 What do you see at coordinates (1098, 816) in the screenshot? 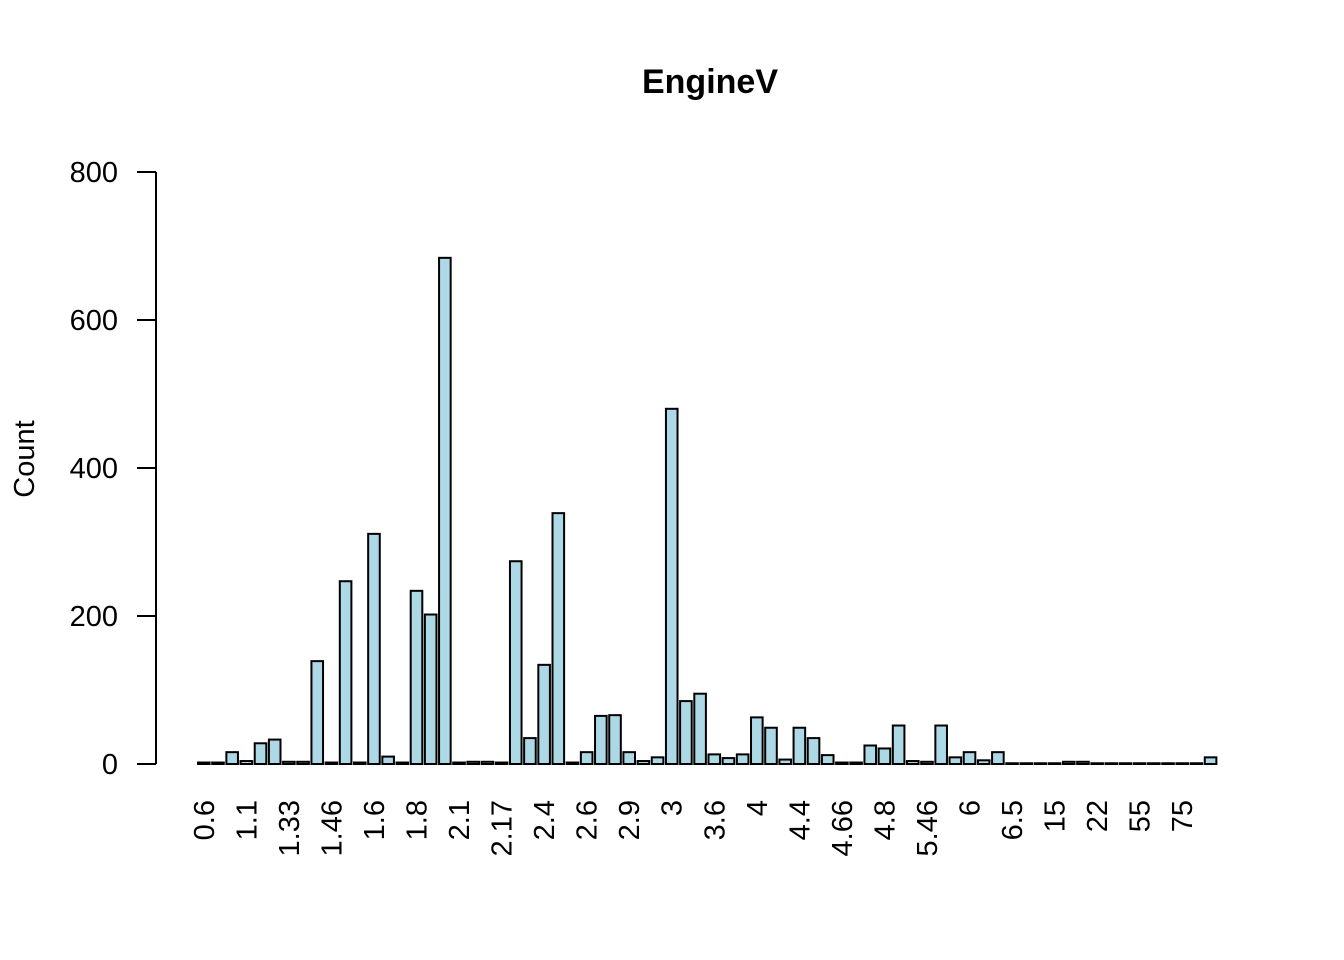
I see `x-tick-label: 22` at bounding box center [1098, 816].